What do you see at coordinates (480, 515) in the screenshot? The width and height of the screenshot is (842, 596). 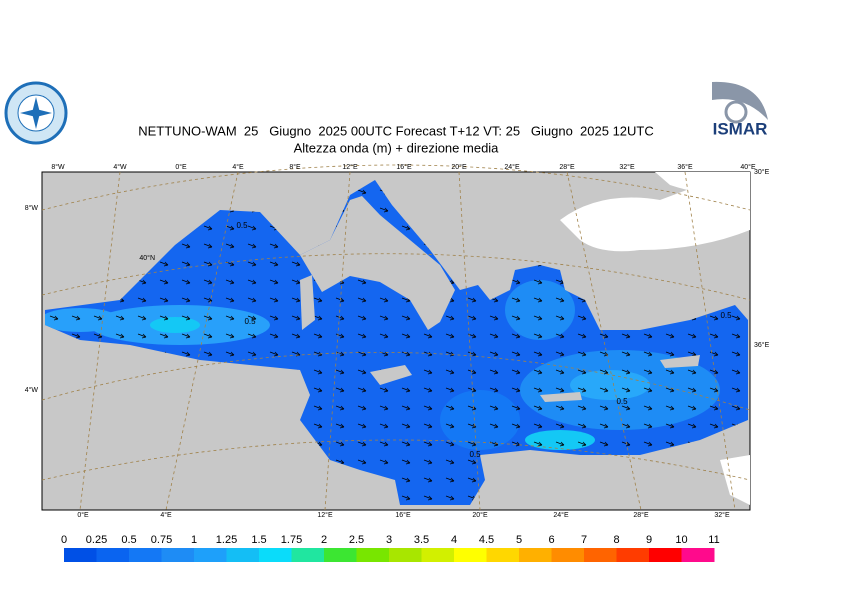 I see `coord-label: 20°E` at bounding box center [480, 515].